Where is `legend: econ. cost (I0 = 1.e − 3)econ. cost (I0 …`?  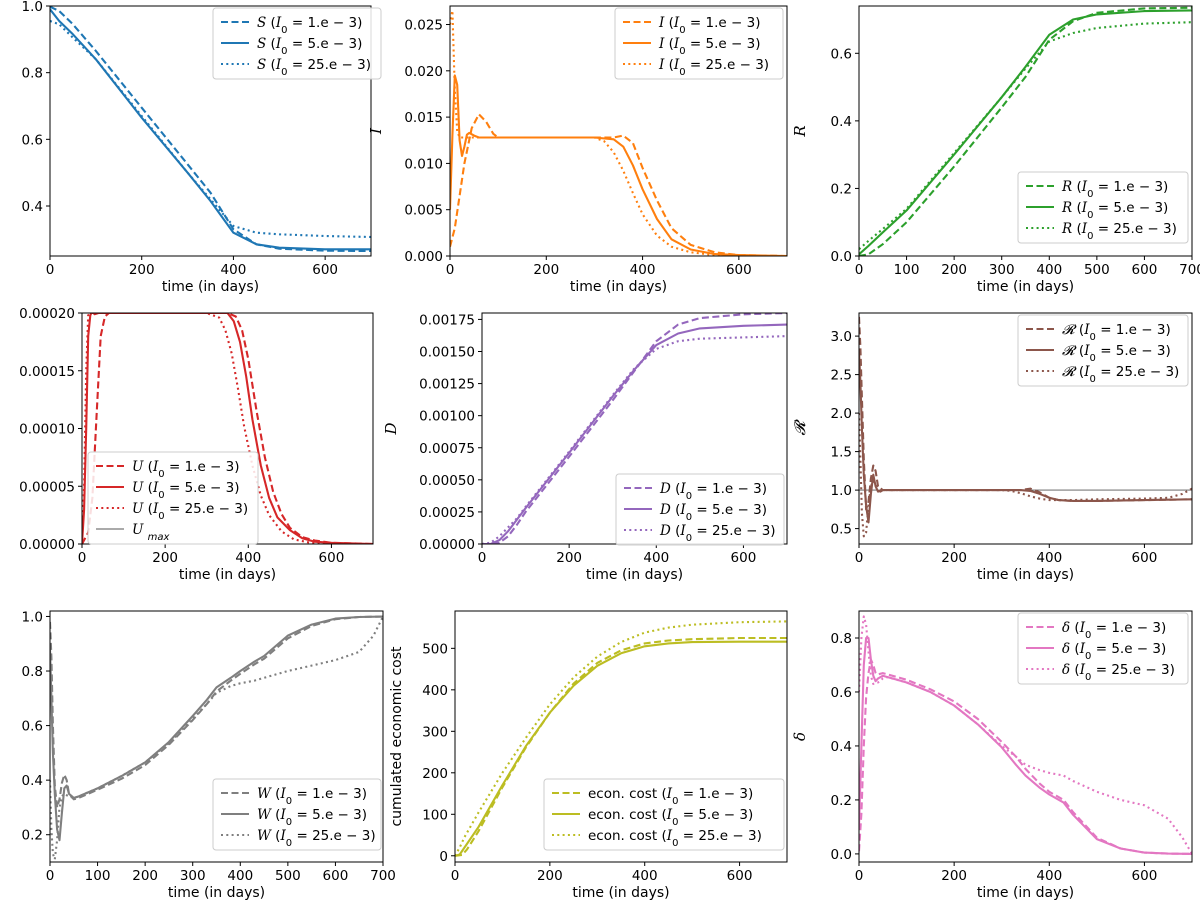 legend: econ. cost (I0 = 1.e − 3)econ. cost (I0 … is located at coordinates (664, 814).